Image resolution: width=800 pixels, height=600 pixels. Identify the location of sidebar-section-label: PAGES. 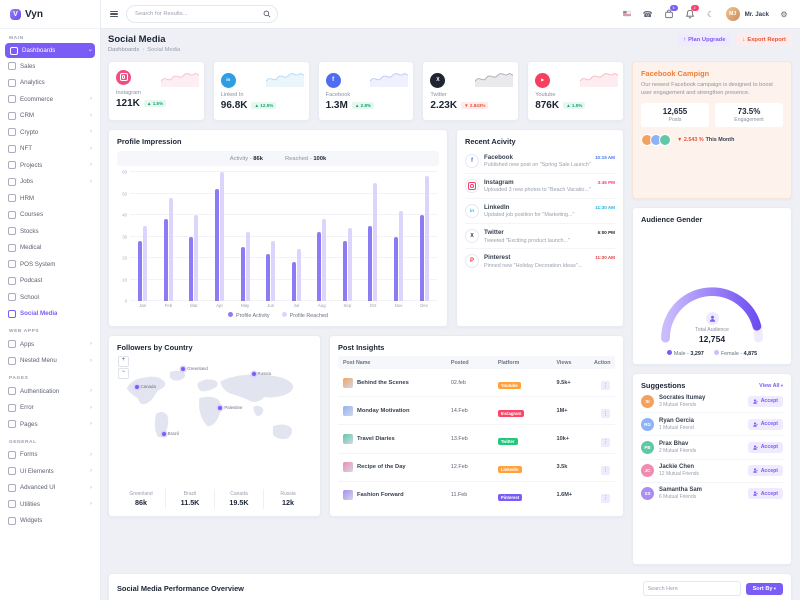
(19, 378).